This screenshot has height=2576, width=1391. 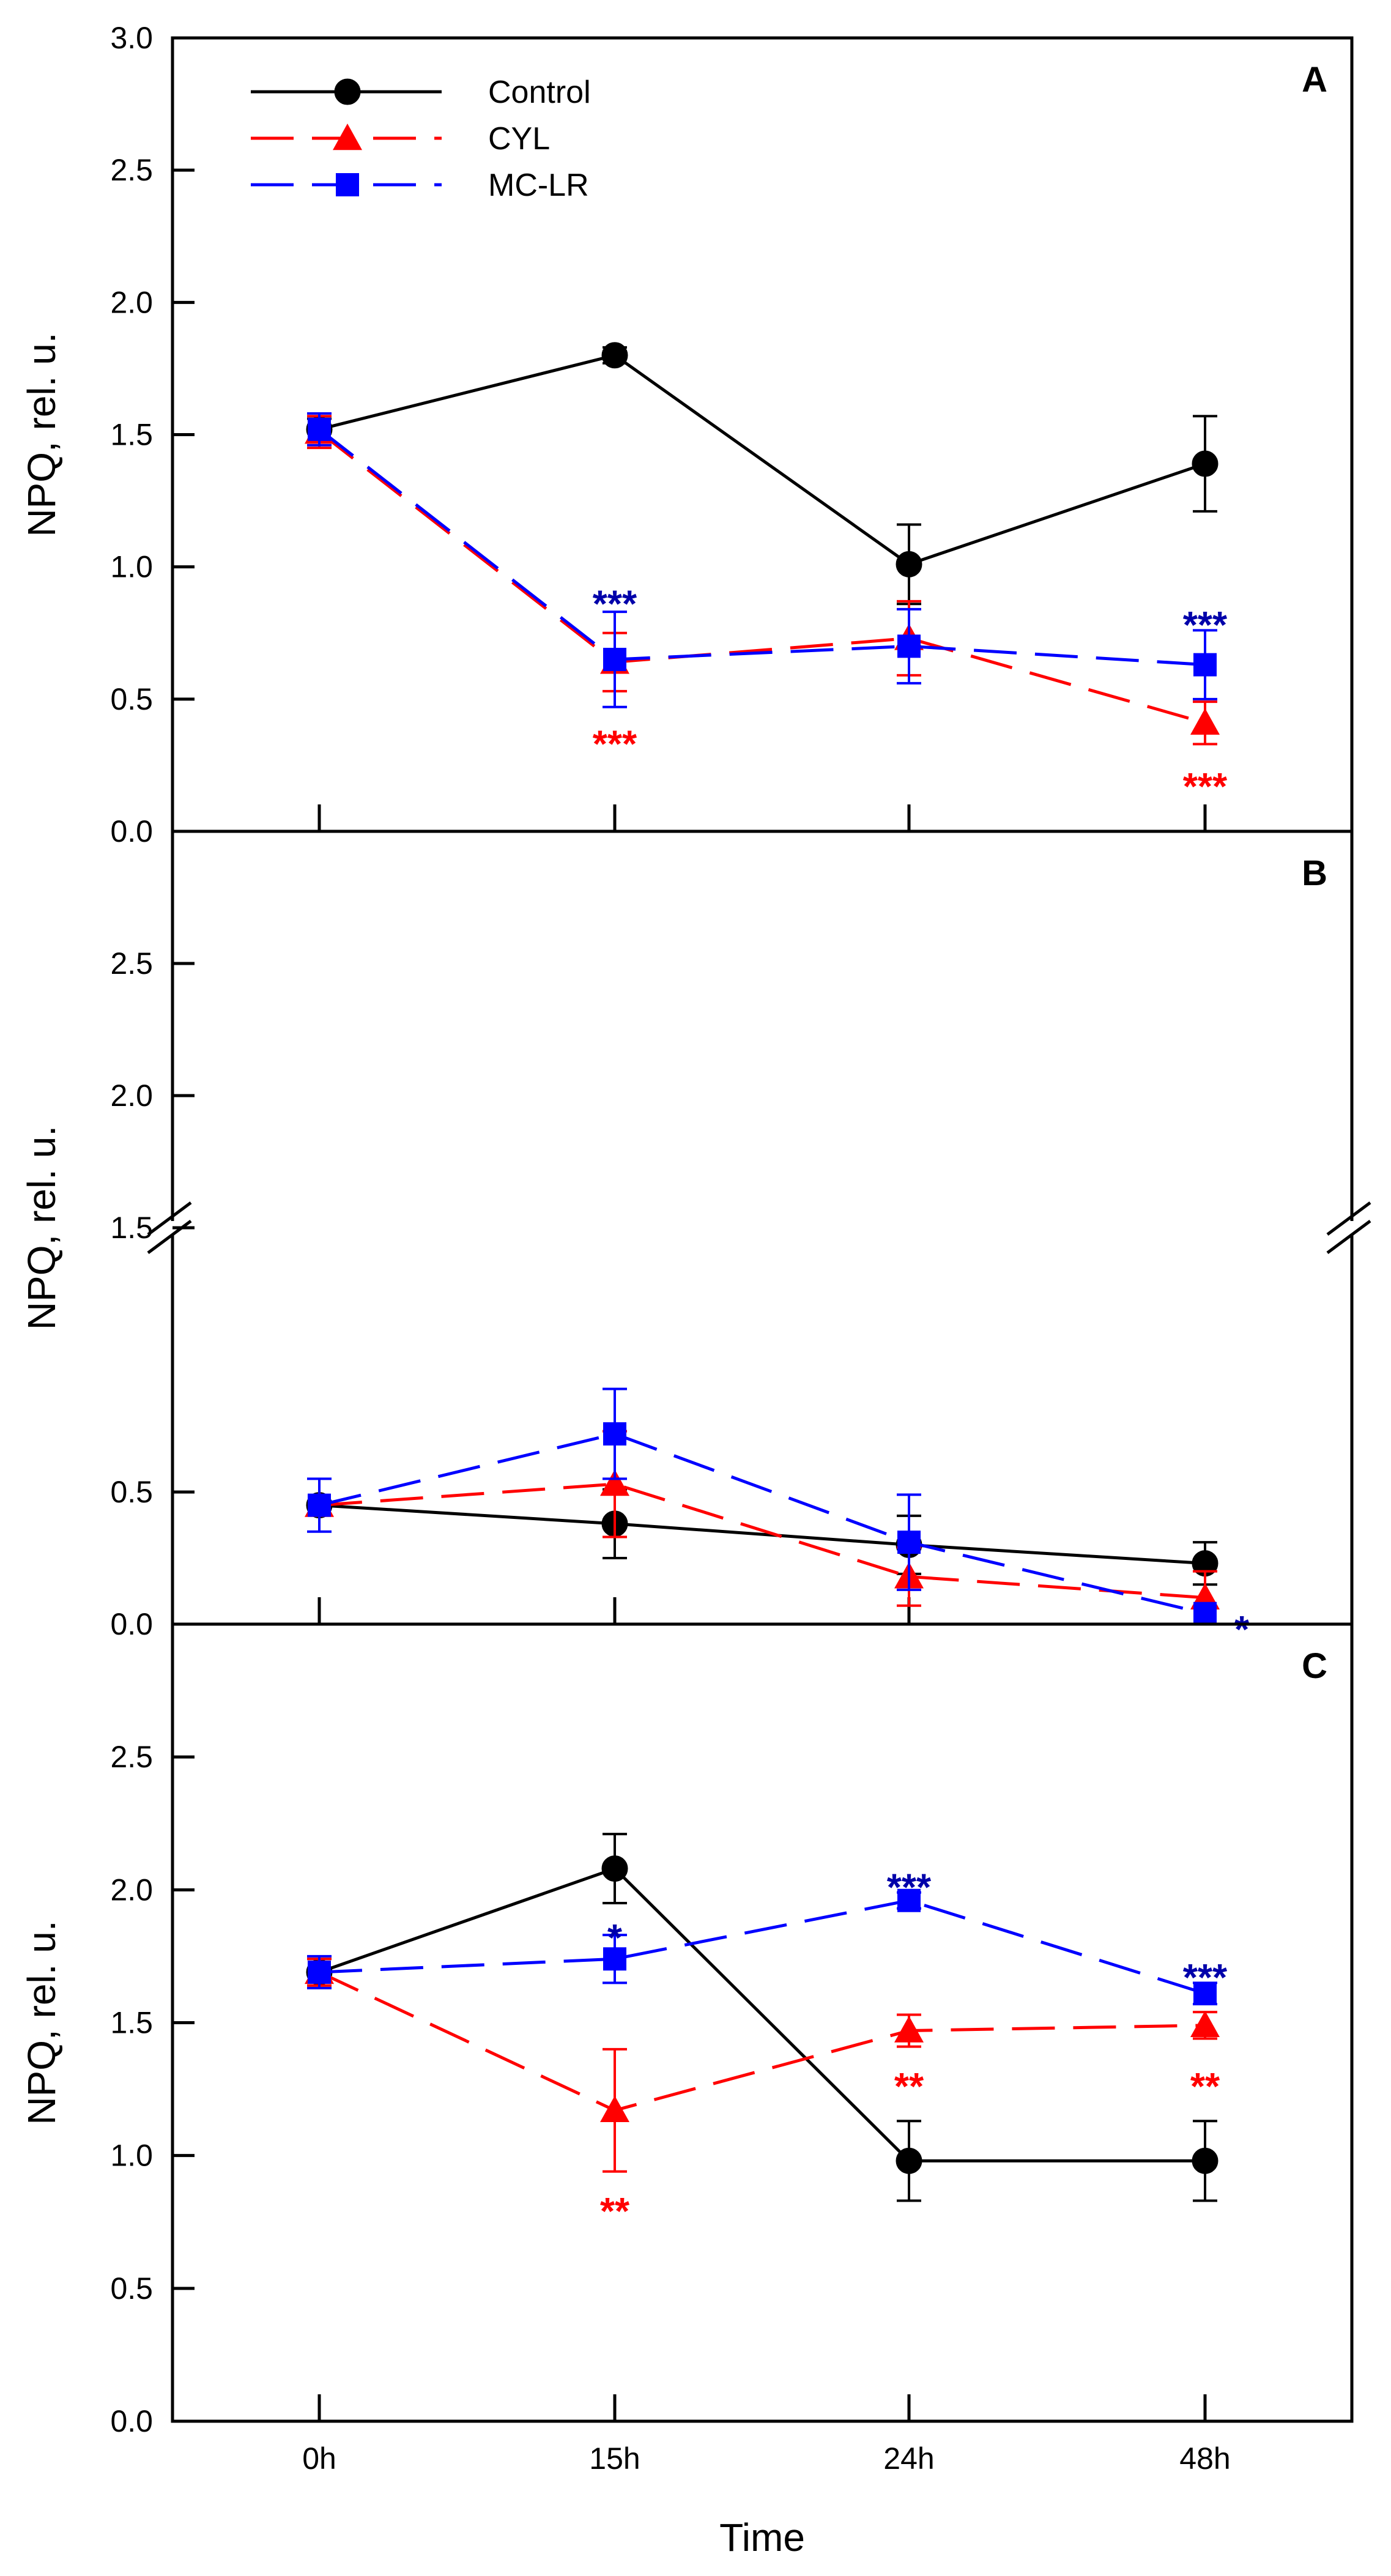 What do you see at coordinates (131, 38) in the screenshot?
I see `y-tick-label: 3.0` at bounding box center [131, 38].